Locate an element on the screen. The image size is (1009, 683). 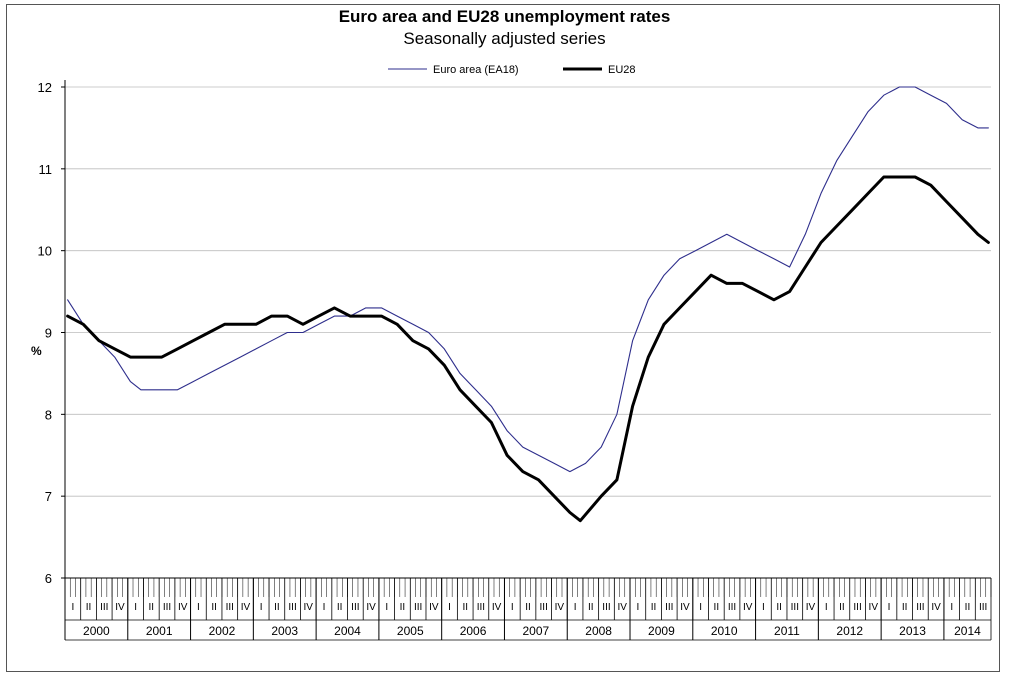
legend-label-euro-area: Euro area (EA18) is located at coordinates (476, 70).